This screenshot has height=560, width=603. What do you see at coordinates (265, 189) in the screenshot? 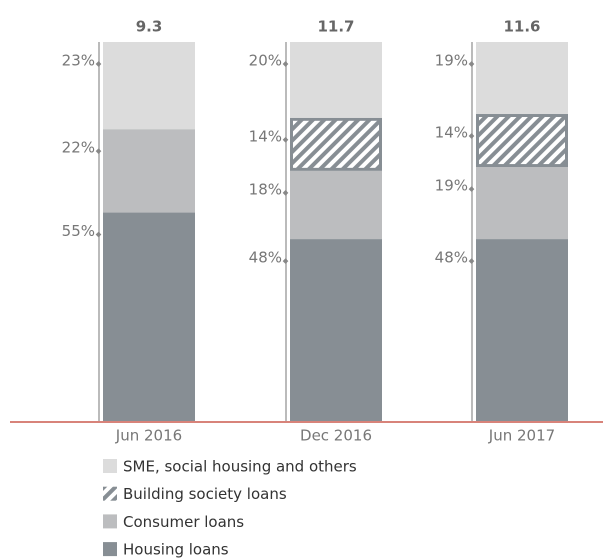
I see `value-label: 18%` at bounding box center [265, 189].